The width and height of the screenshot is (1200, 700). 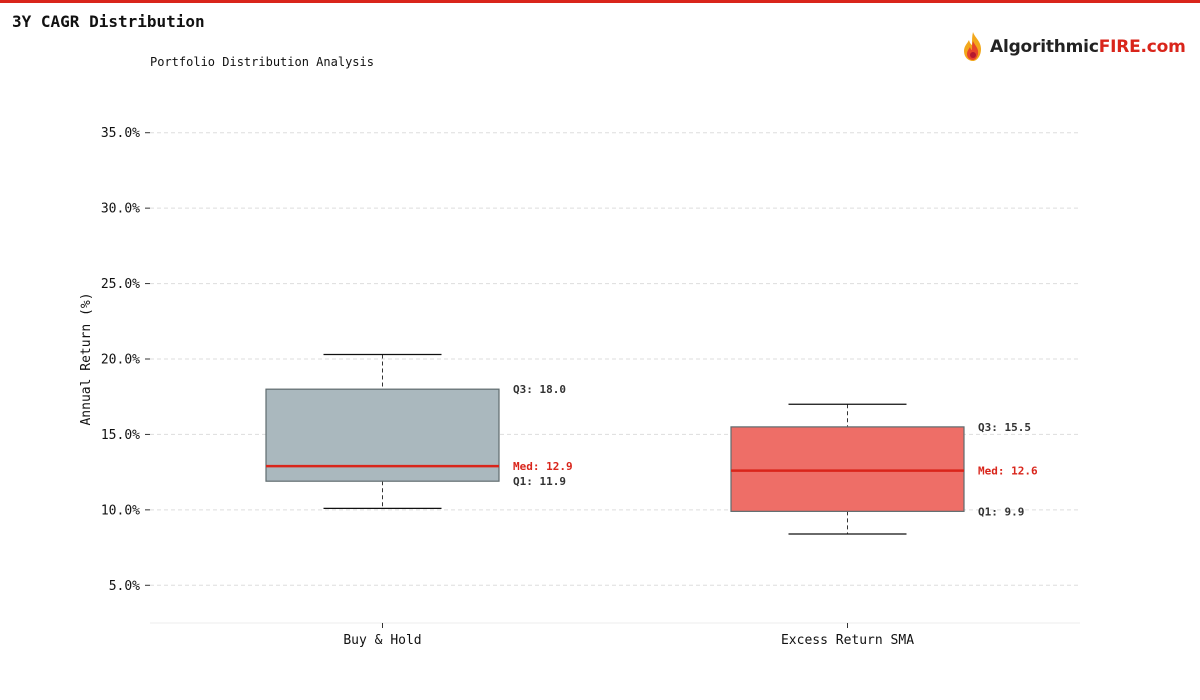 What do you see at coordinates (120, 360) in the screenshot?
I see `y-tick-label: 20.0%` at bounding box center [120, 360].